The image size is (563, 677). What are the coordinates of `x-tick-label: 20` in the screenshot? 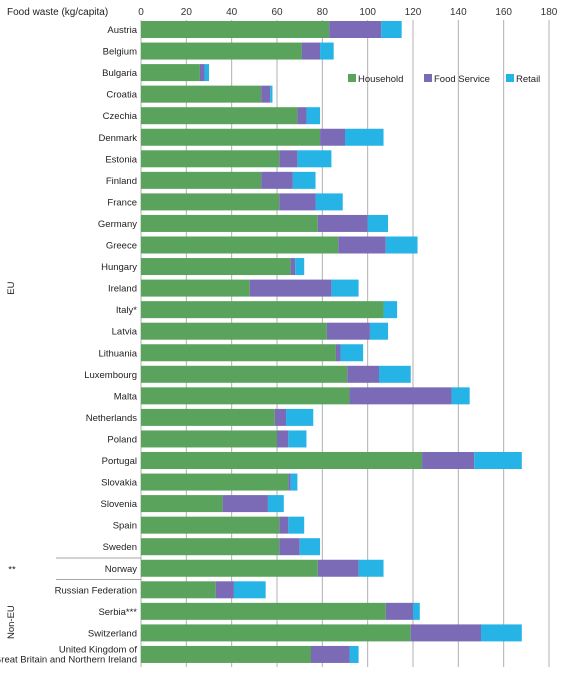 It's located at (187, 12).